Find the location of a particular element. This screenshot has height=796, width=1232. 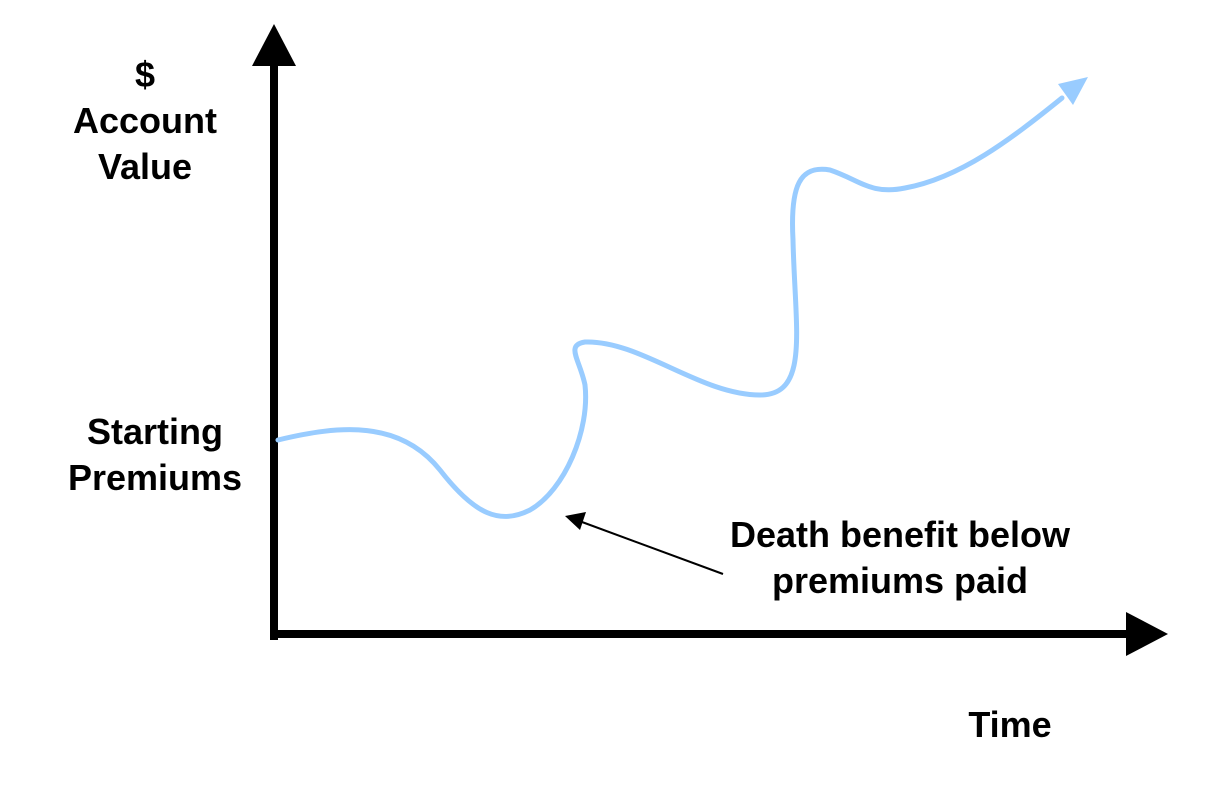

starting-premiums-line1: Starting is located at coordinates (154, 431).